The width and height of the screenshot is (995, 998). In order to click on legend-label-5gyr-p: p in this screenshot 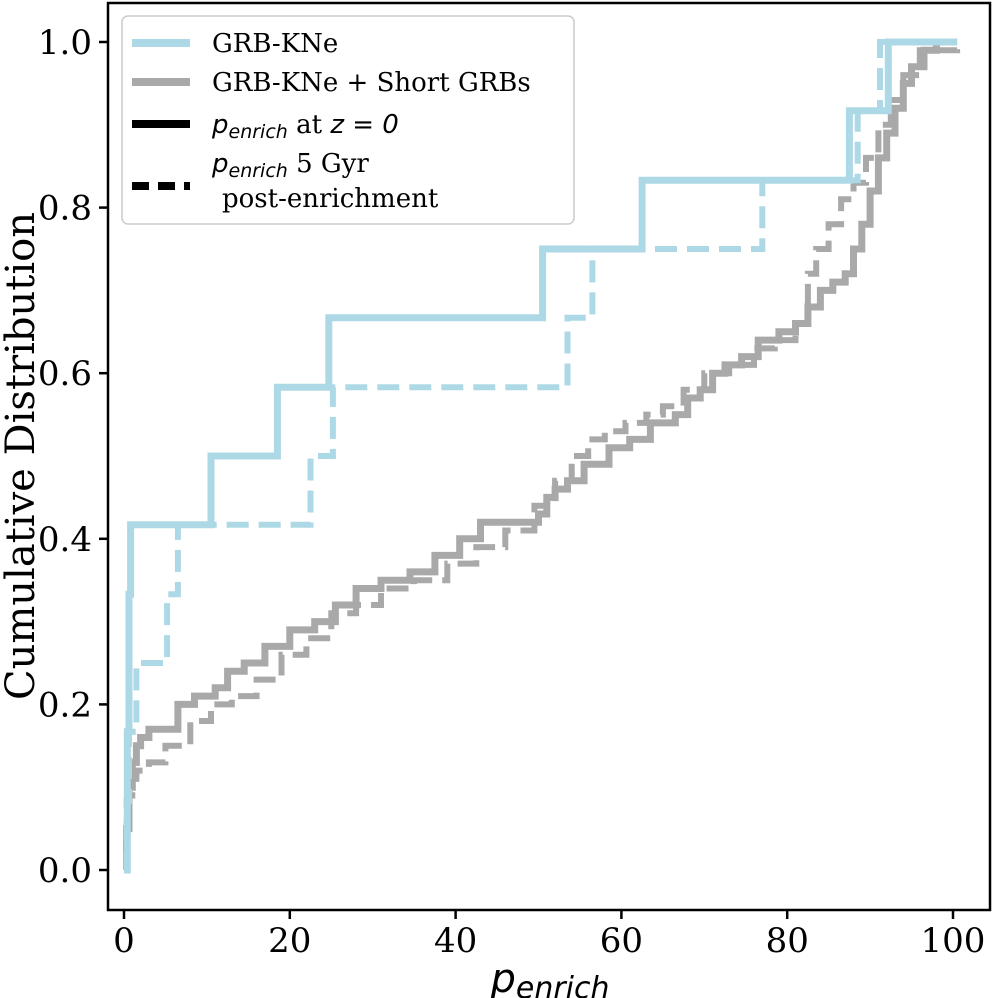, I will do `click(220, 164)`.